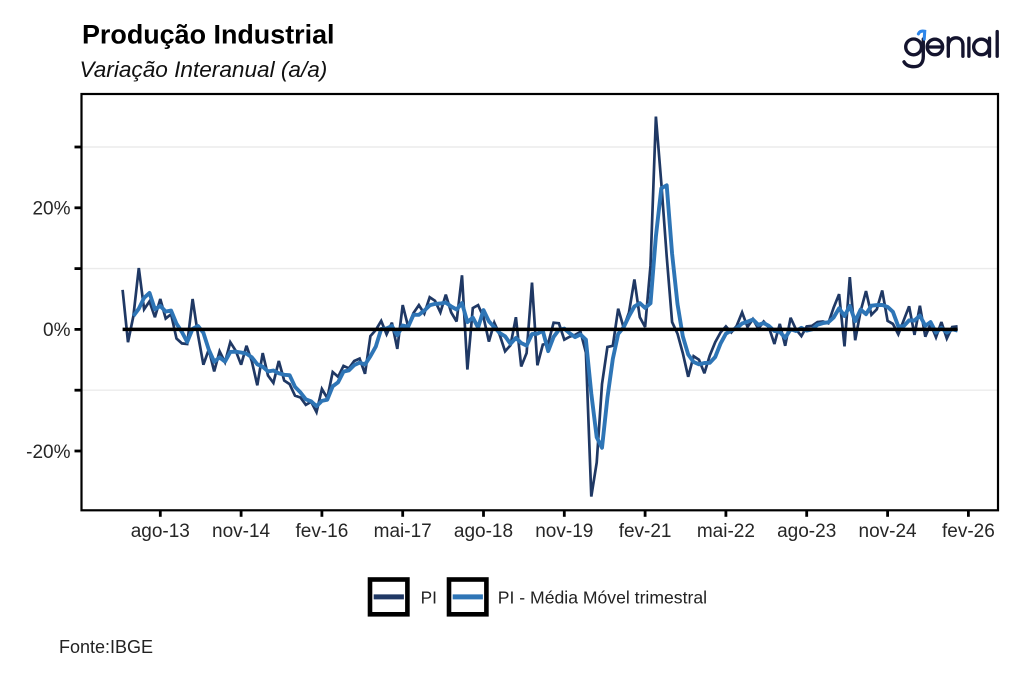  What do you see at coordinates (48, 452) in the screenshot?
I see `svg-text: -20%` at bounding box center [48, 452].